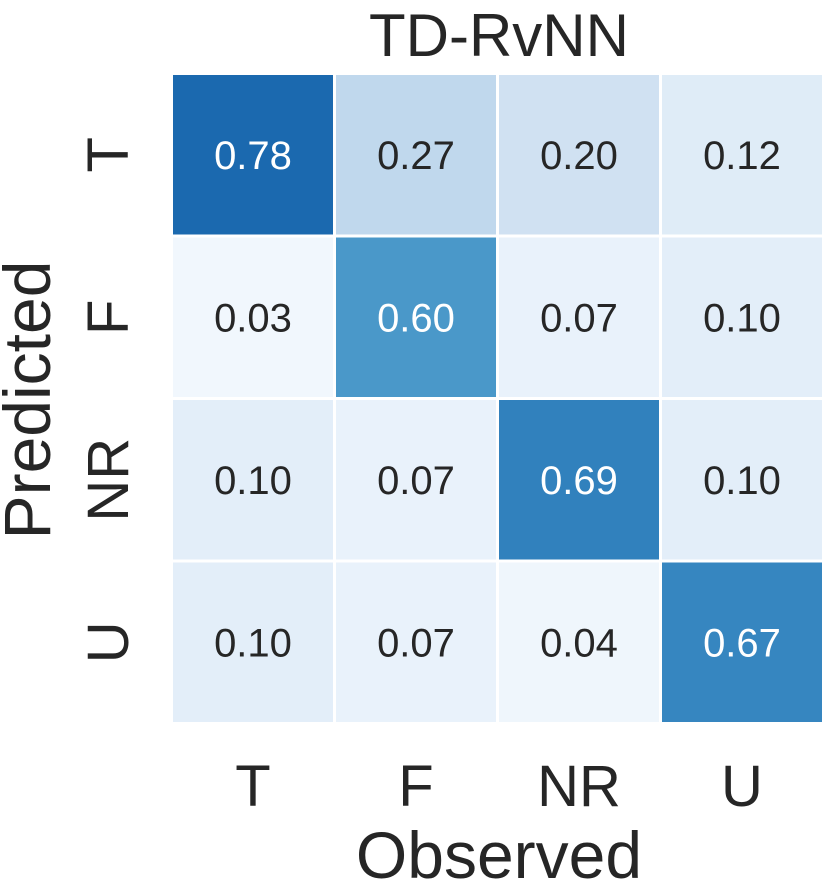 Image resolution: width=830 pixels, height=886 pixels. What do you see at coordinates (252, 786) in the screenshot?
I see `x-tick-label: T` at bounding box center [252, 786].